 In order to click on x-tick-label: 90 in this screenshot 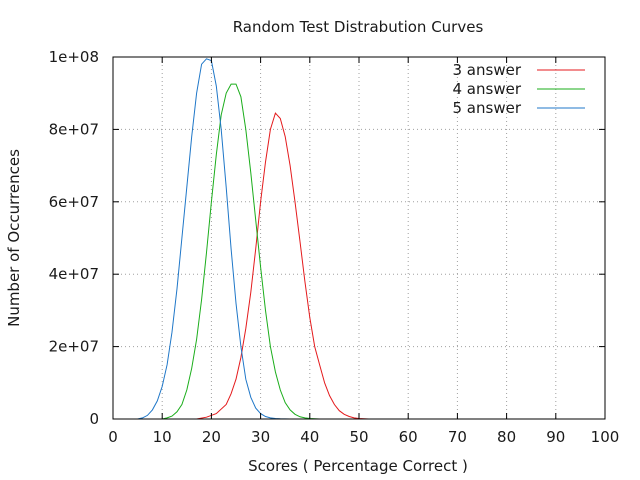, I will do `click(555, 437)`.